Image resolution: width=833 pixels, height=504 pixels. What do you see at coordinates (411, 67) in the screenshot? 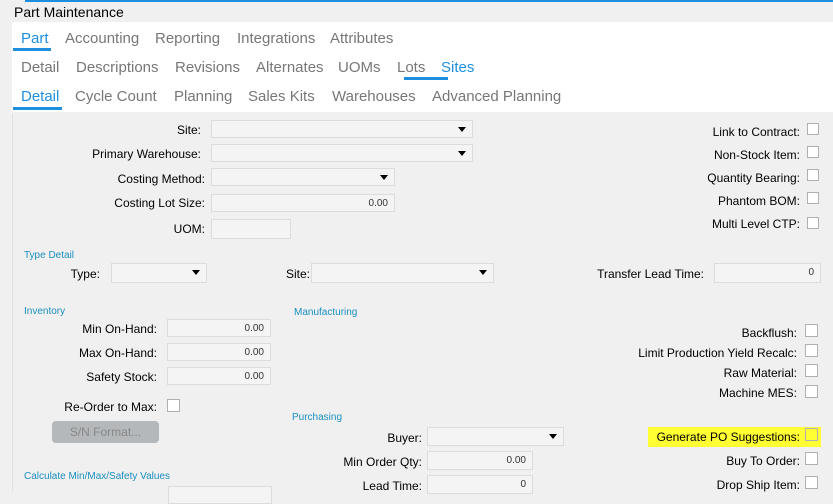
I see `tab-lots: Lots` at bounding box center [411, 67].